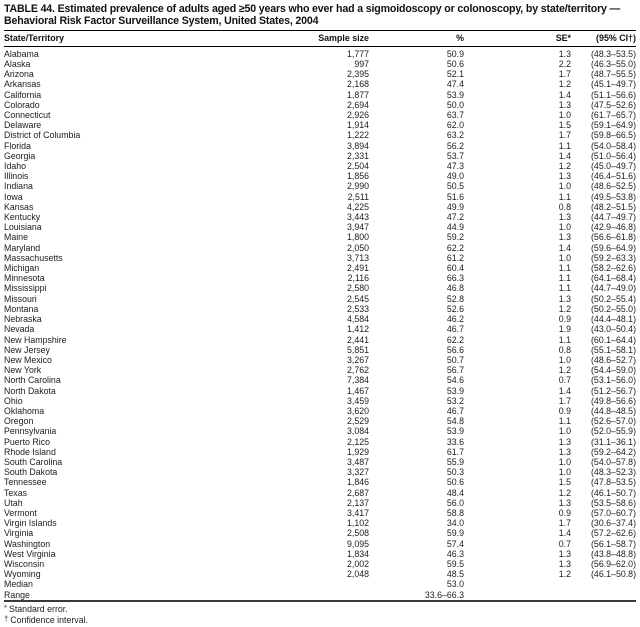 The width and height of the screenshot is (640, 627). Describe the element at coordinates (27, 115) in the screenshot. I see `cell-state-territory: Connecticut` at that location.